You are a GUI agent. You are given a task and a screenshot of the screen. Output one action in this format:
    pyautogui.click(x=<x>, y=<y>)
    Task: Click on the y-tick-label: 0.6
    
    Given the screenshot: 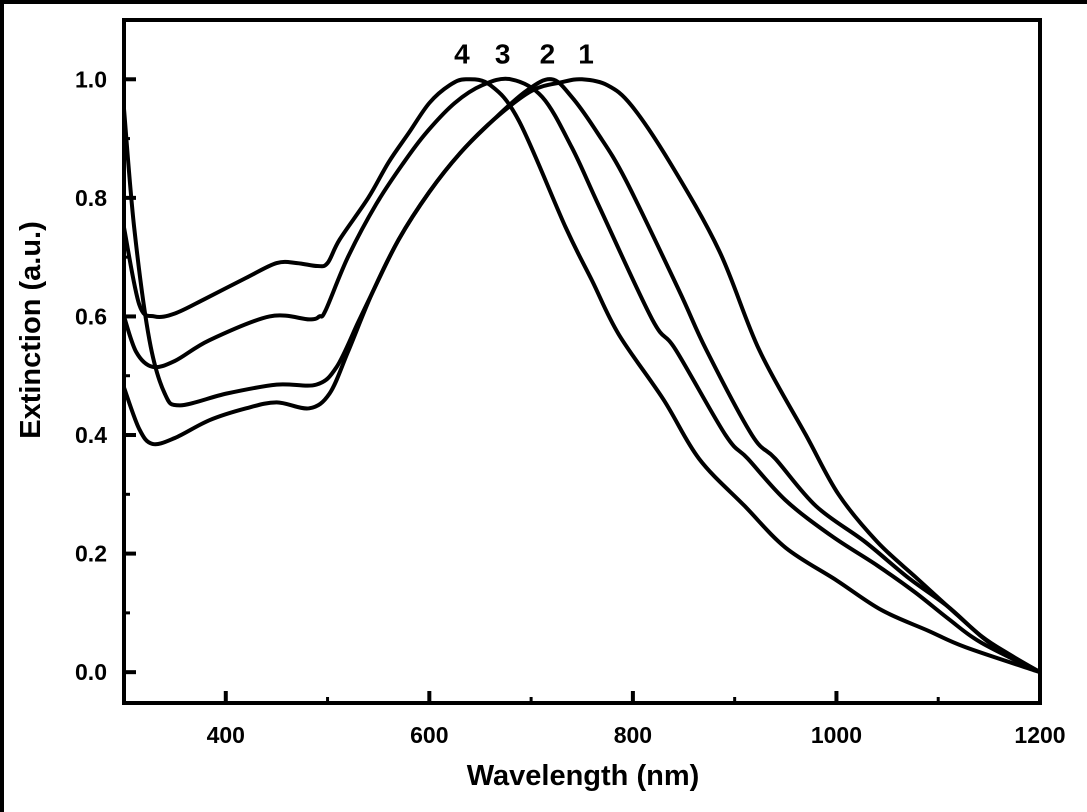 What is the action you would take?
    pyautogui.click(x=91, y=316)
    